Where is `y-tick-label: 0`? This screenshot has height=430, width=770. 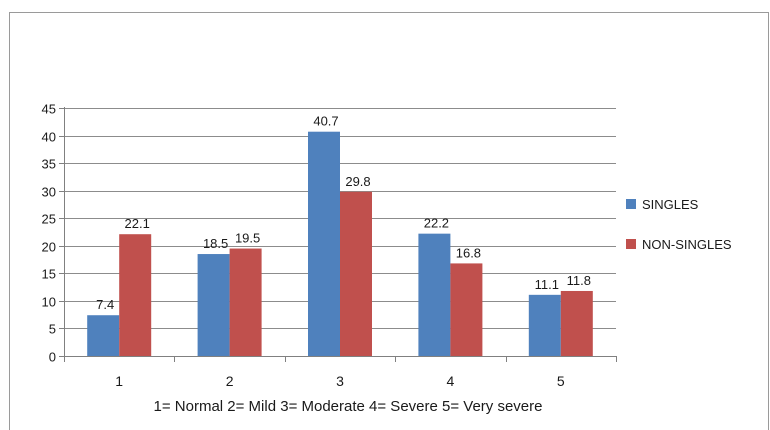
y-tick-label: 0 is located at coordinates (52, 357).